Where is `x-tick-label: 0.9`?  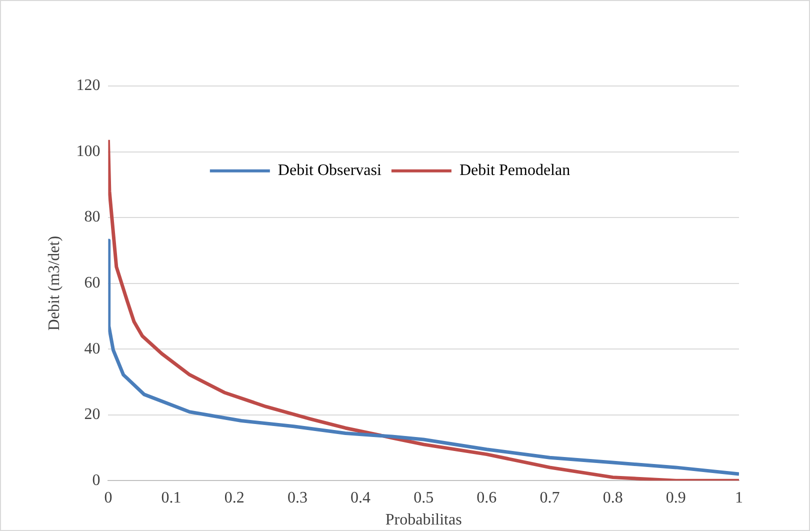
x-tick-label: 0.9 is located at coordinates (676, 497).